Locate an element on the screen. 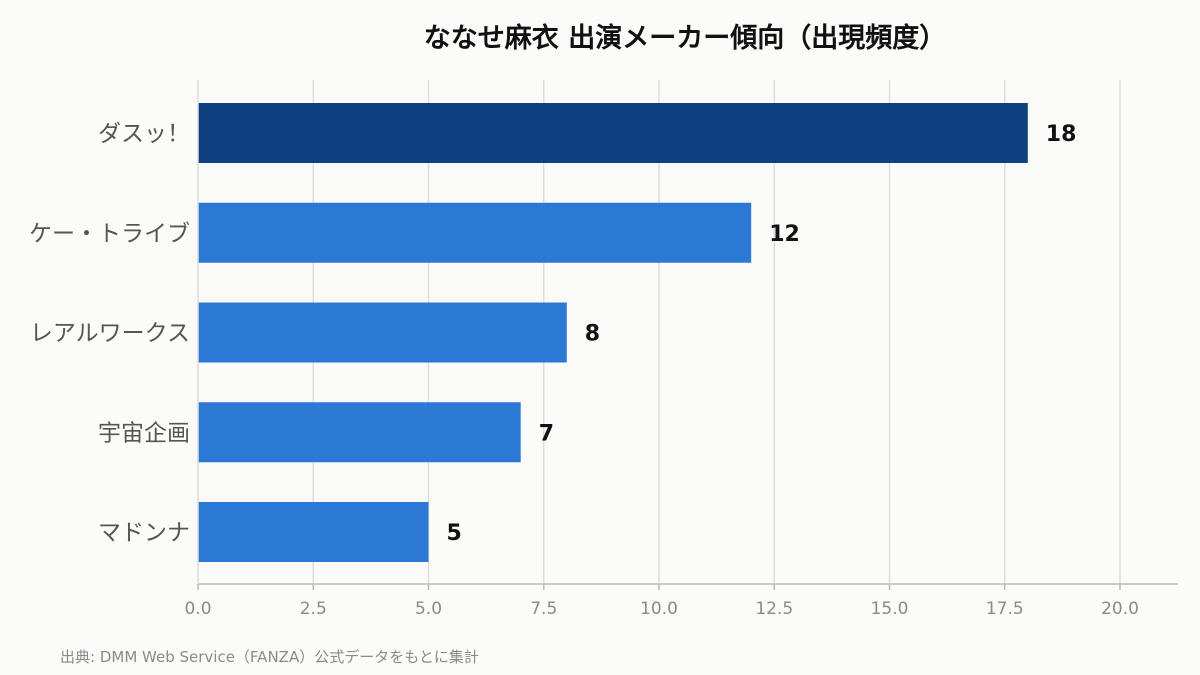 The width and height of the screenshot is (1200, 675). category-label: ダスッ！ is located at coordinates (144, 134).